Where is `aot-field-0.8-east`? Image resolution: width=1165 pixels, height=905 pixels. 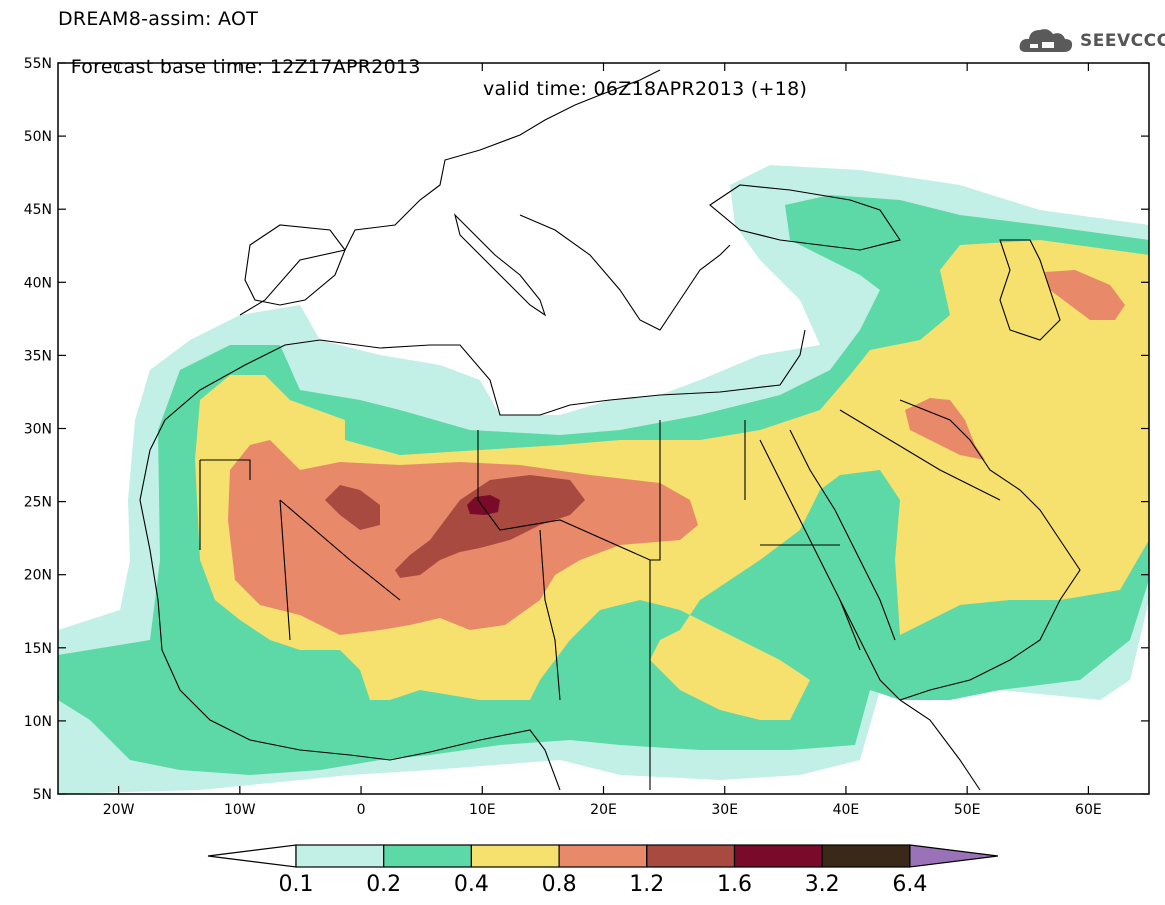 aot-field-0.8-east is located at coordinates (945, 429).